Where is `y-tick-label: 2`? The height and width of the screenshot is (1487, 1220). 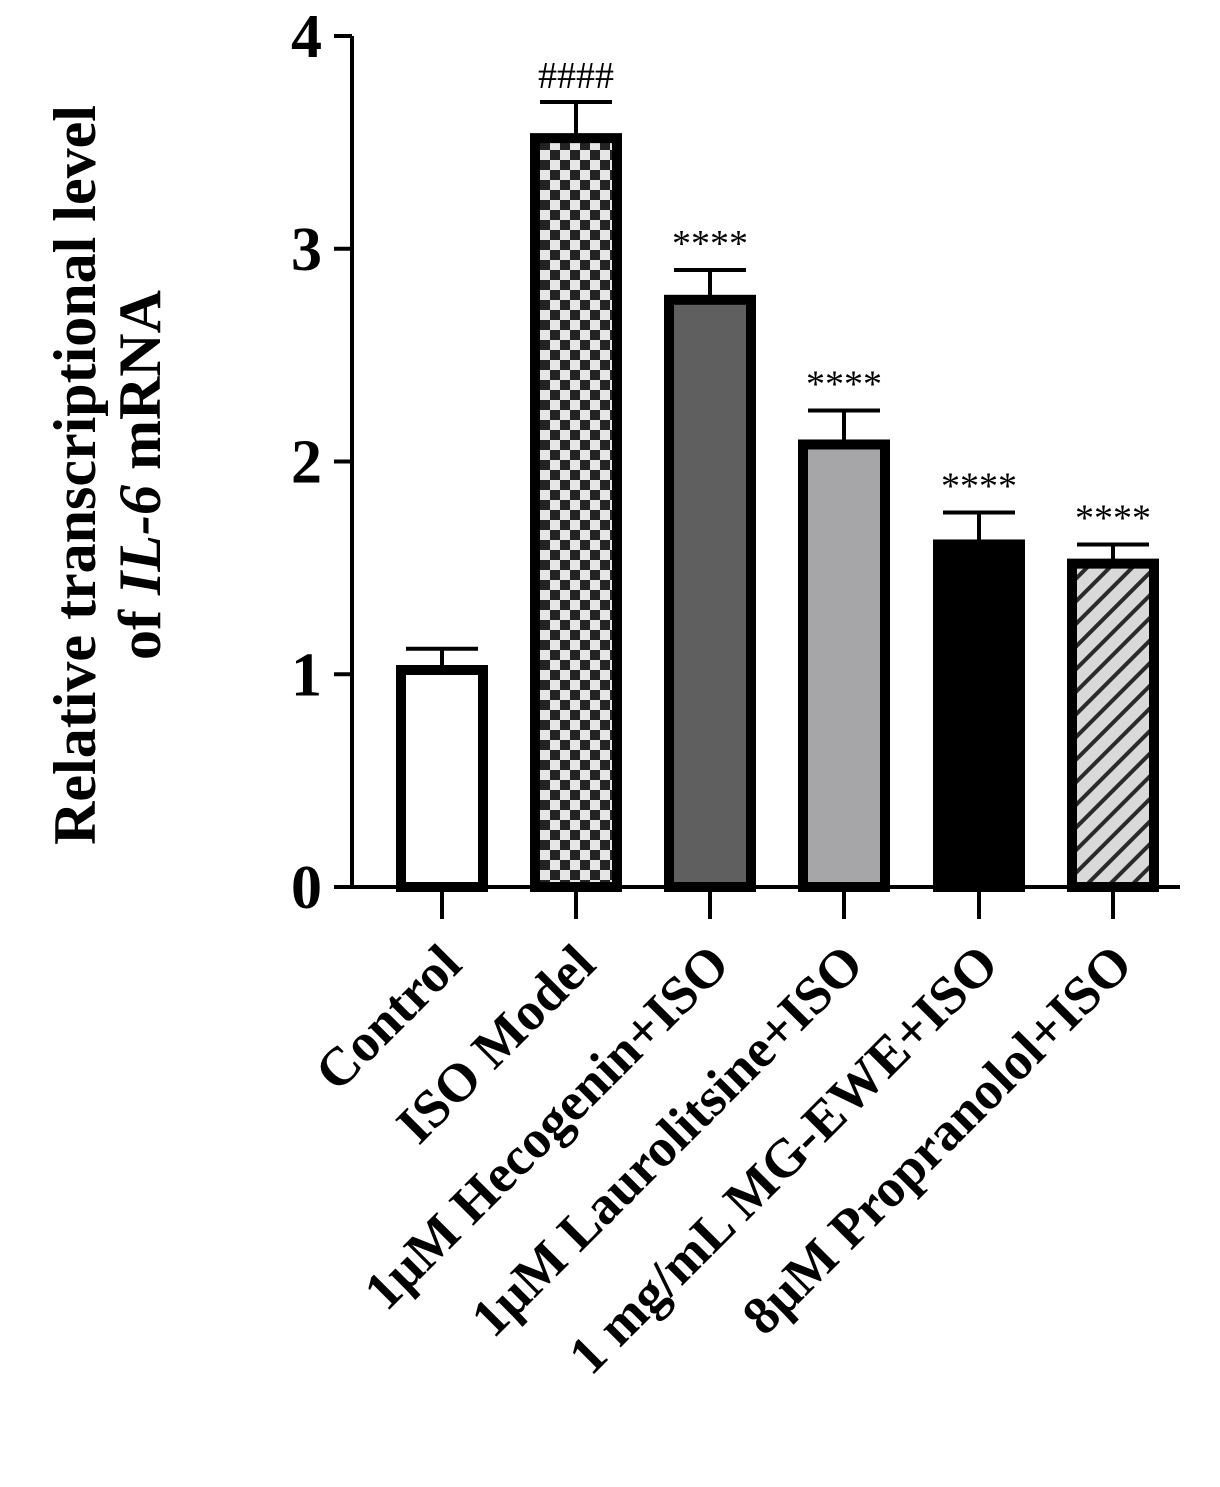 y-tick-label: 2 is located at coordinates (306, 463).